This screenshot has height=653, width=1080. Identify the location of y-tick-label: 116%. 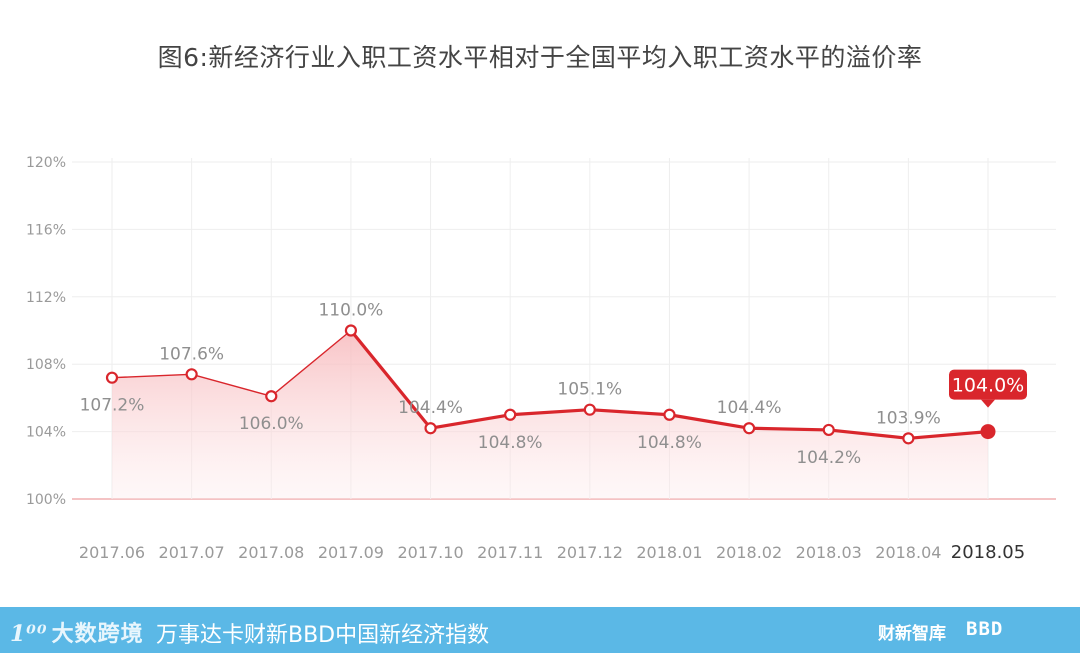
(46, 230).